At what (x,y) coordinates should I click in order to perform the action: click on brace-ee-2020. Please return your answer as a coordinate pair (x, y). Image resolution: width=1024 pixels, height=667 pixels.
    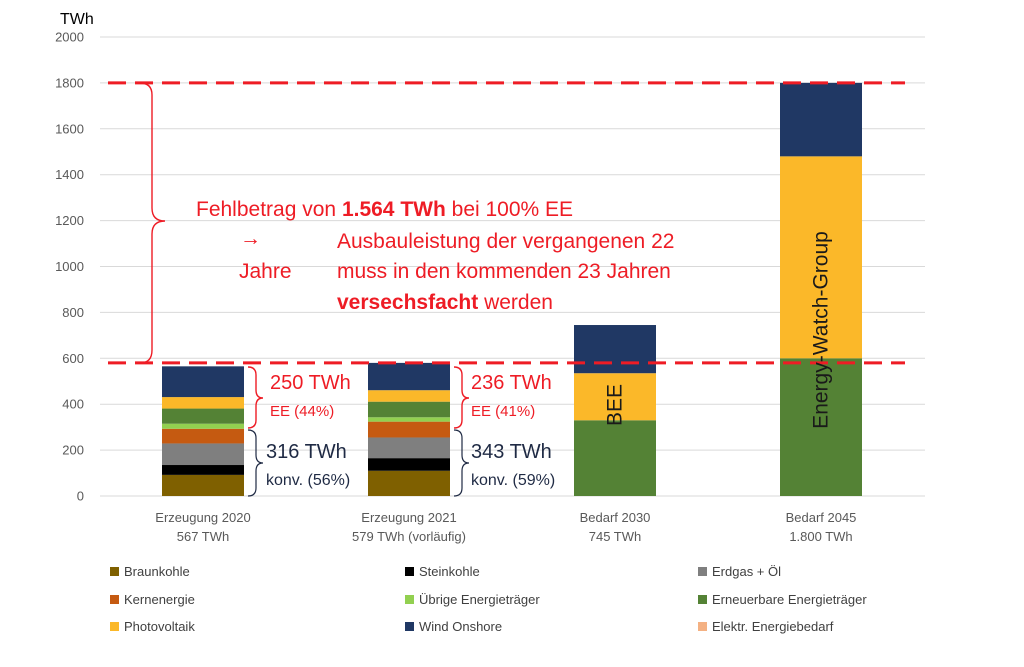
    Looking at the image, I should click on (255, 397).